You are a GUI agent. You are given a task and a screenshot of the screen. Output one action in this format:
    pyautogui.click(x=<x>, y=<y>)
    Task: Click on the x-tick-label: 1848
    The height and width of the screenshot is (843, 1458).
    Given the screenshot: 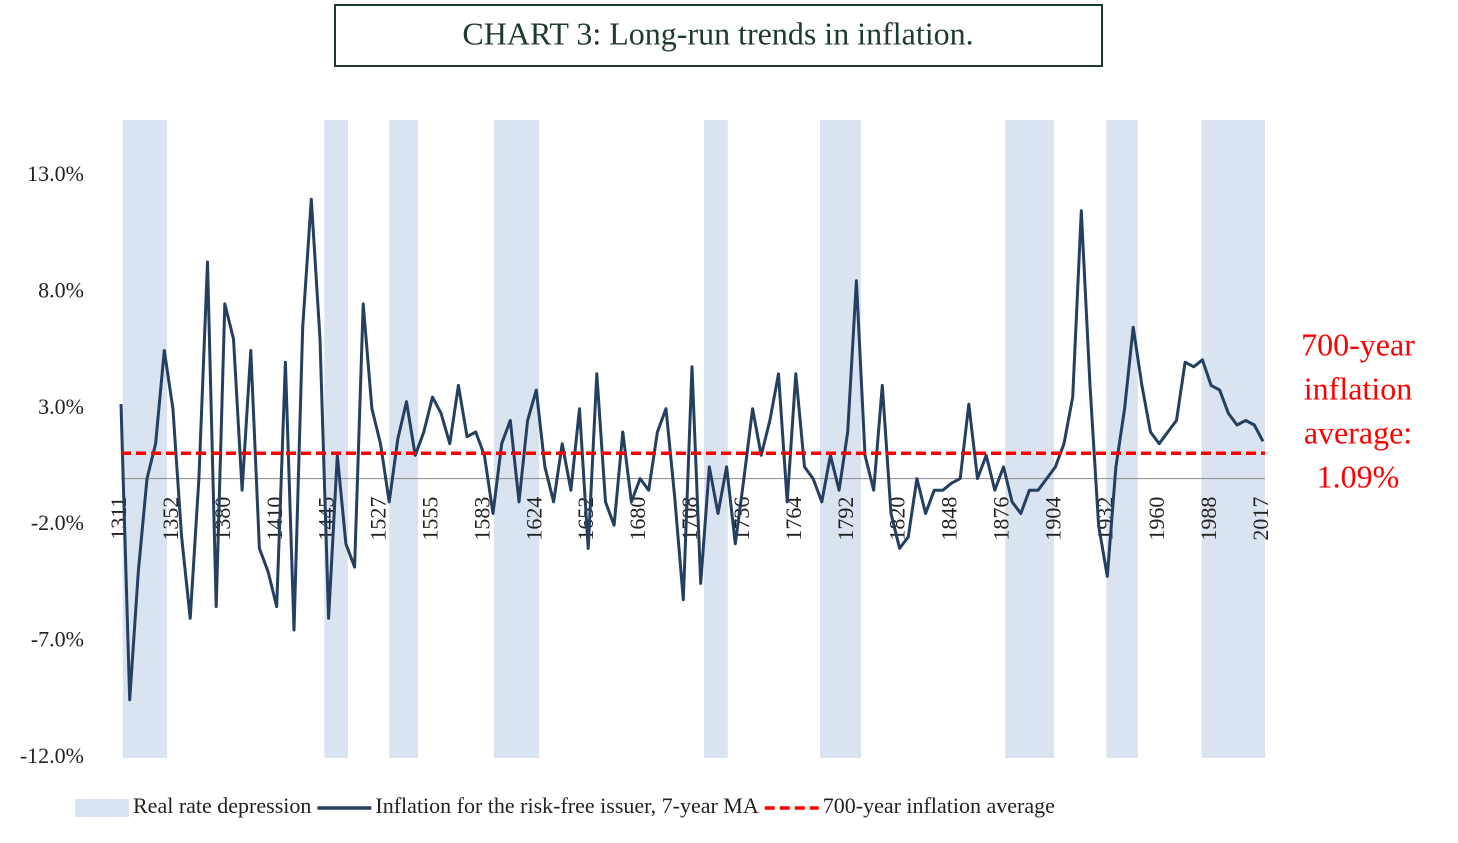 What is the action you would take?
    pyautogui.click(x=949, y=519)
    